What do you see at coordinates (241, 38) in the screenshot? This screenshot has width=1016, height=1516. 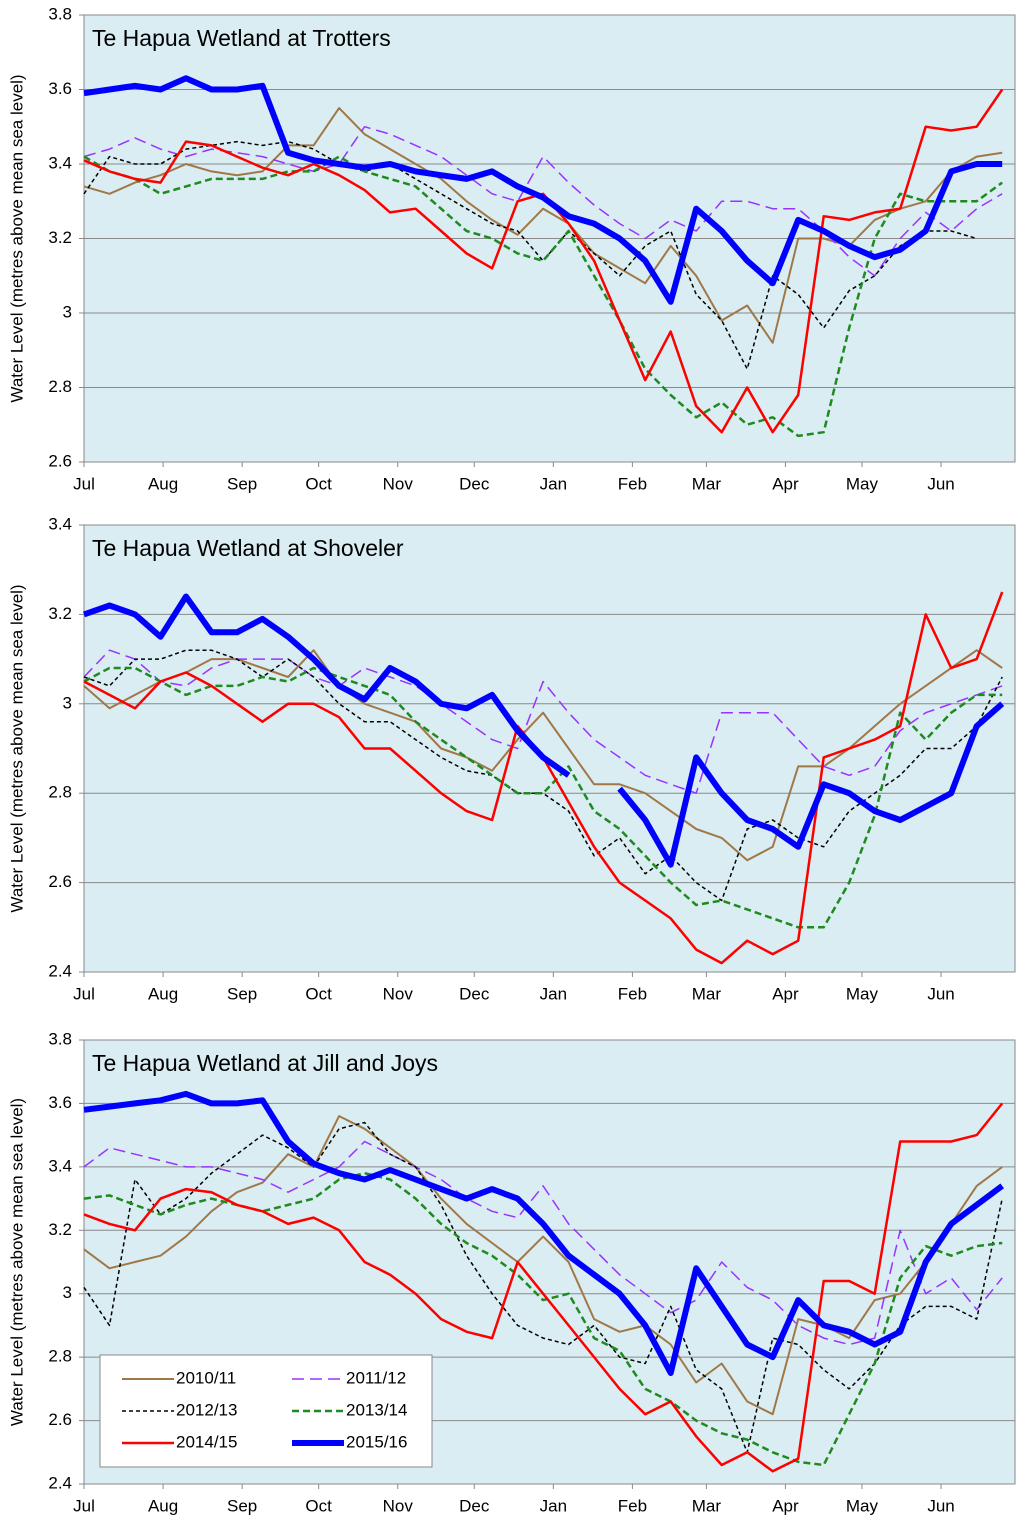 I see `chart-title: Te Hapua Wetland at Trotters` at bounding box center [241, 38].